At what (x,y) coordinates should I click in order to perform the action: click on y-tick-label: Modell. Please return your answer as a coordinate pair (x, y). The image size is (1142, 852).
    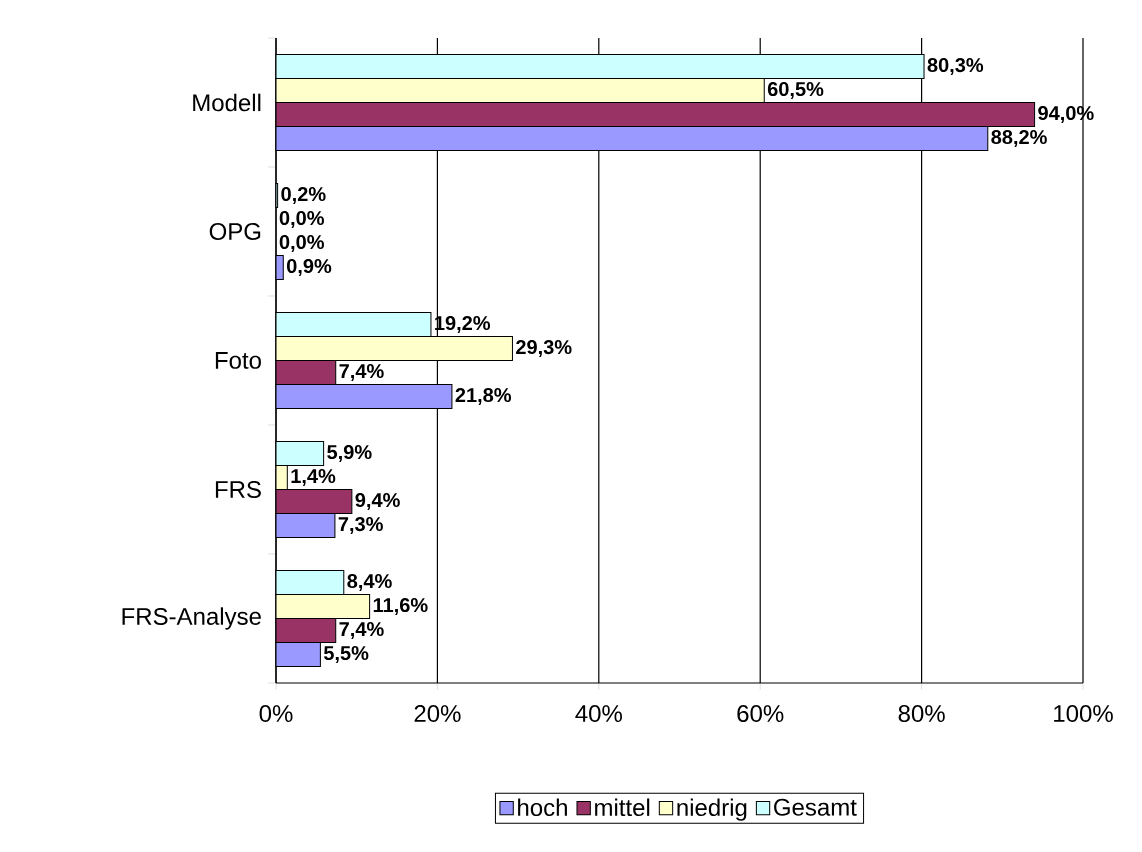
    Looking at the image, I should click on (227, 102).